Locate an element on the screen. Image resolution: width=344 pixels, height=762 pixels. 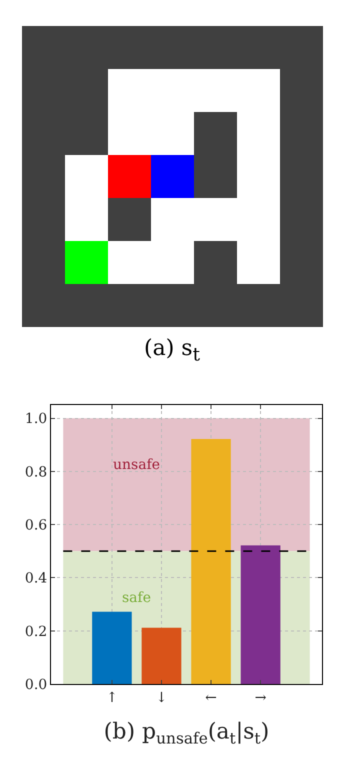
x-axis-title: (b) p$_{unsafe}$(a$_{t}$|s$_{t}$) is located at coordinates (187, 734).